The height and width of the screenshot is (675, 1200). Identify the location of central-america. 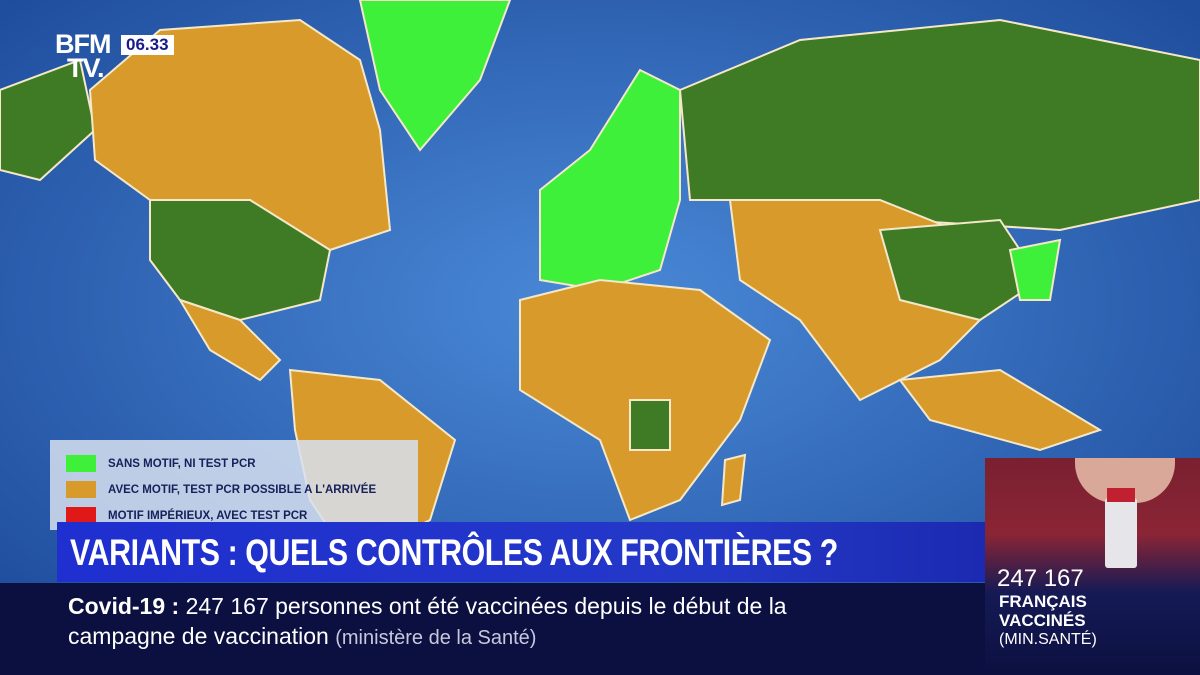
(229, 340).